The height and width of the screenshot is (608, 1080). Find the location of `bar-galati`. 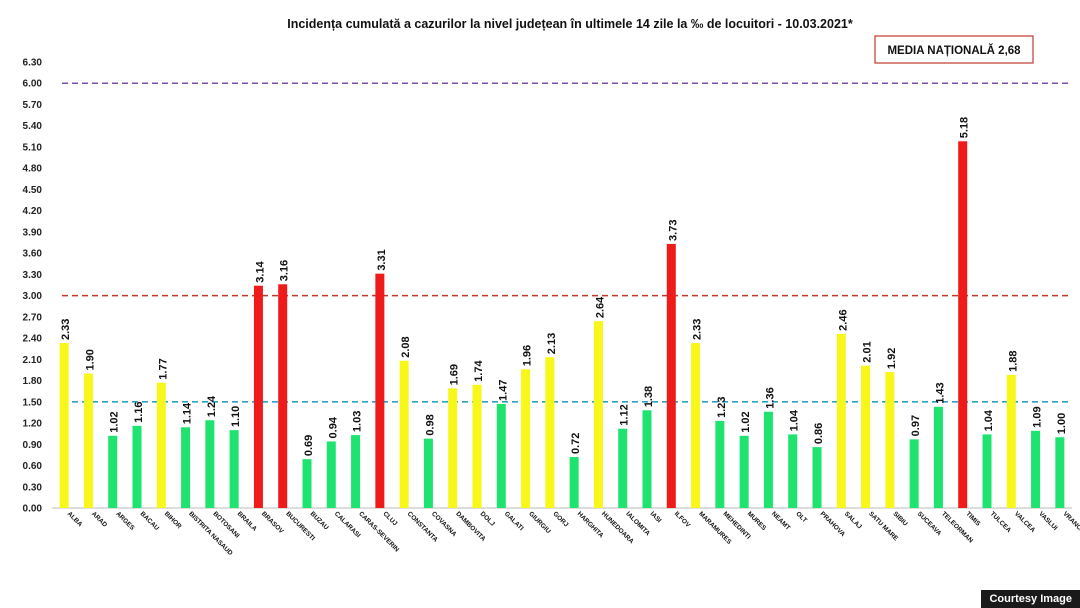

bar-galati is located at coordinates (501, 455).